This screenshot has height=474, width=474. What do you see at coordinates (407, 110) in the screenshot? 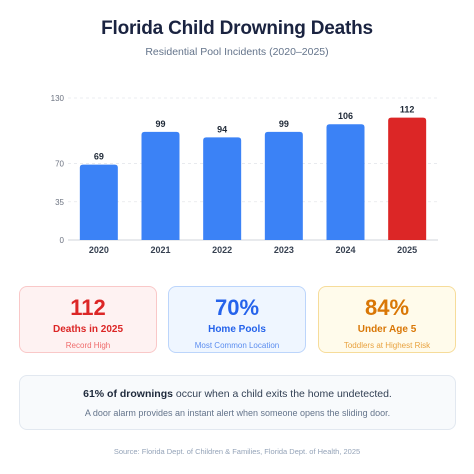
I see `data-label: 112` at bounding box center [407, 110].